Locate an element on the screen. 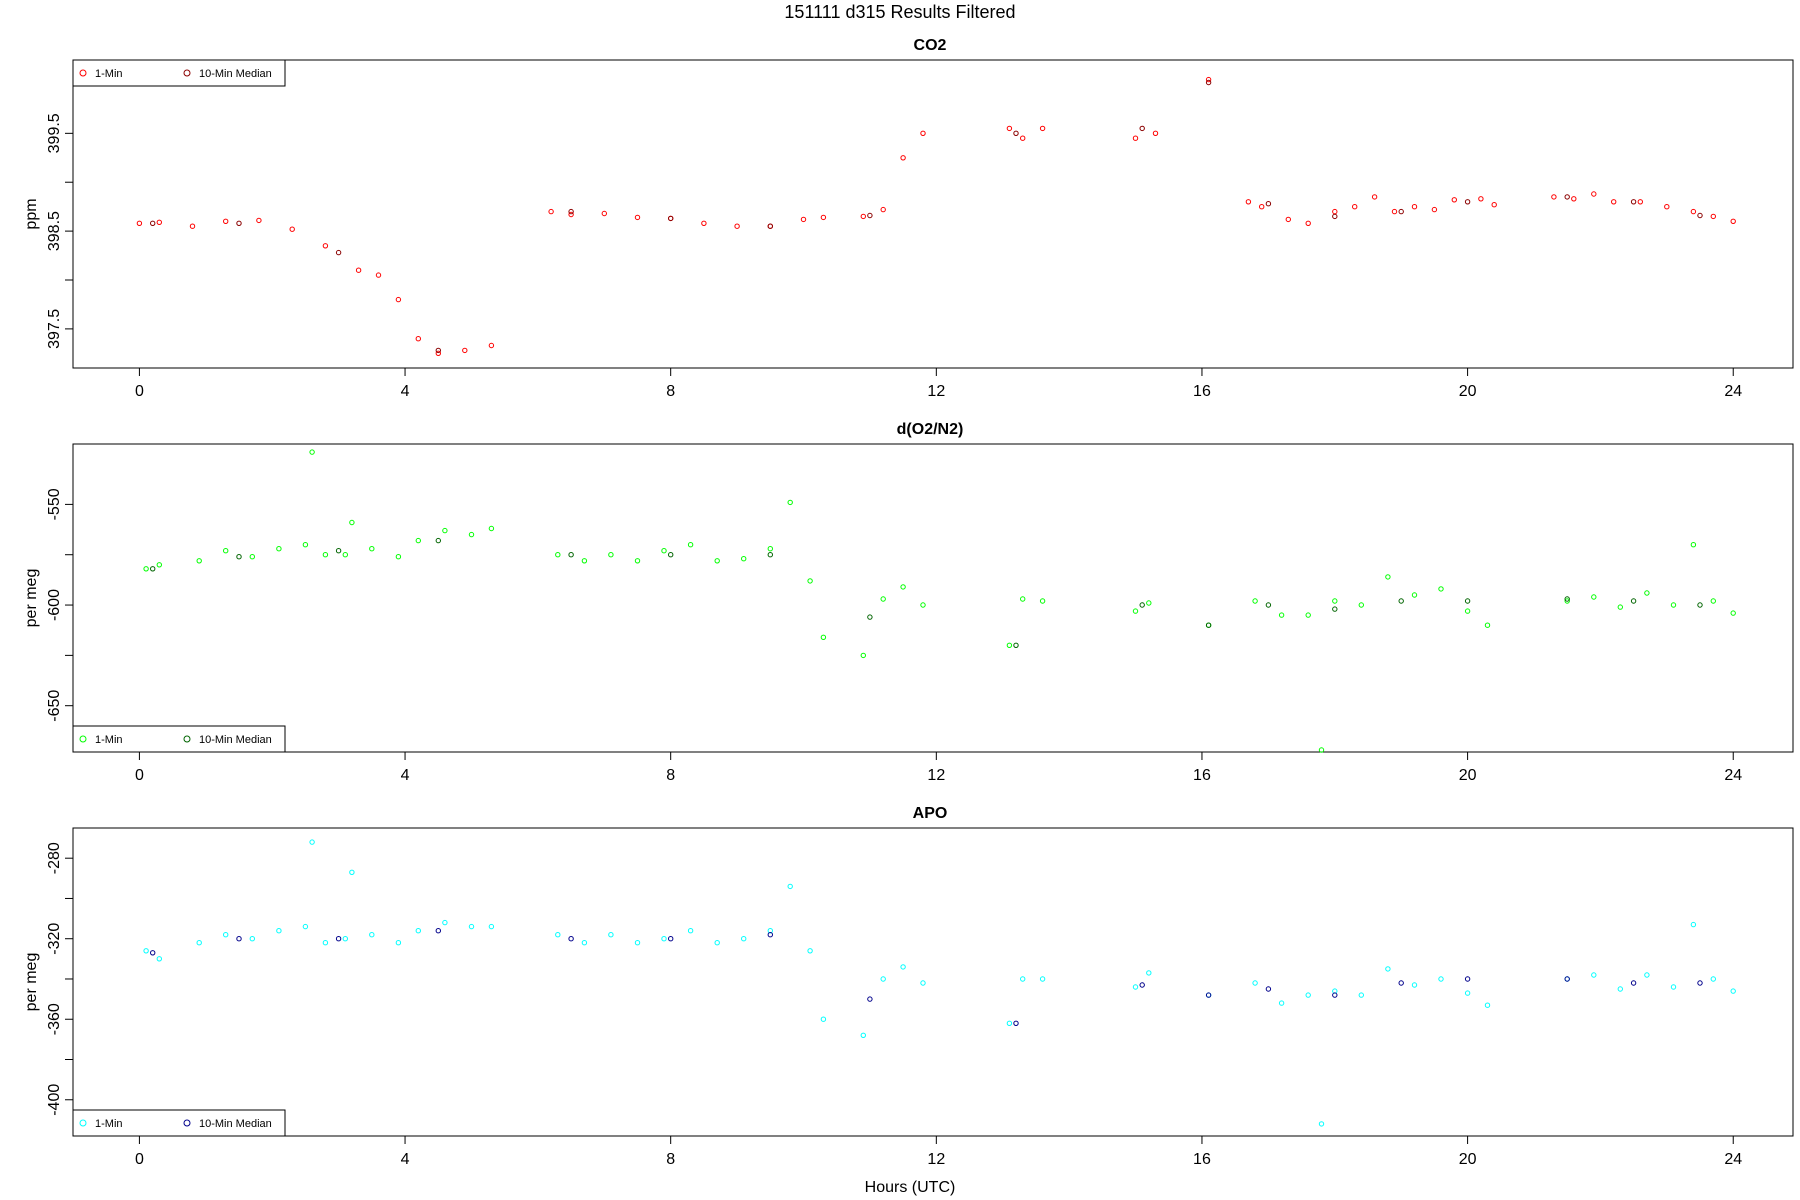 The width and height of the screenshot is (1800, 1200). y-axis-label: ppm is located at coordinates (31, 213).